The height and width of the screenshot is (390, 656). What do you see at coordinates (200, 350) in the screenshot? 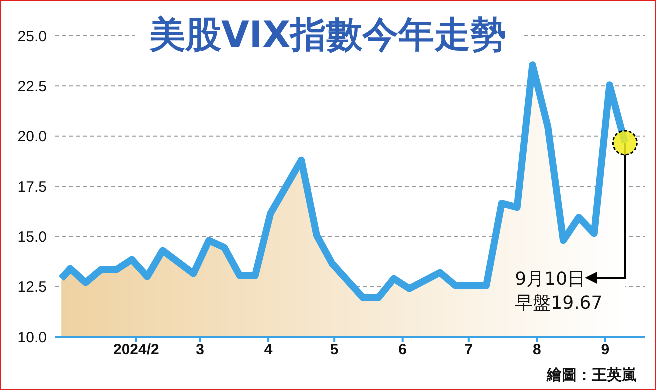
I see `x-tick-label: 3` at bounding box center [200, 350].